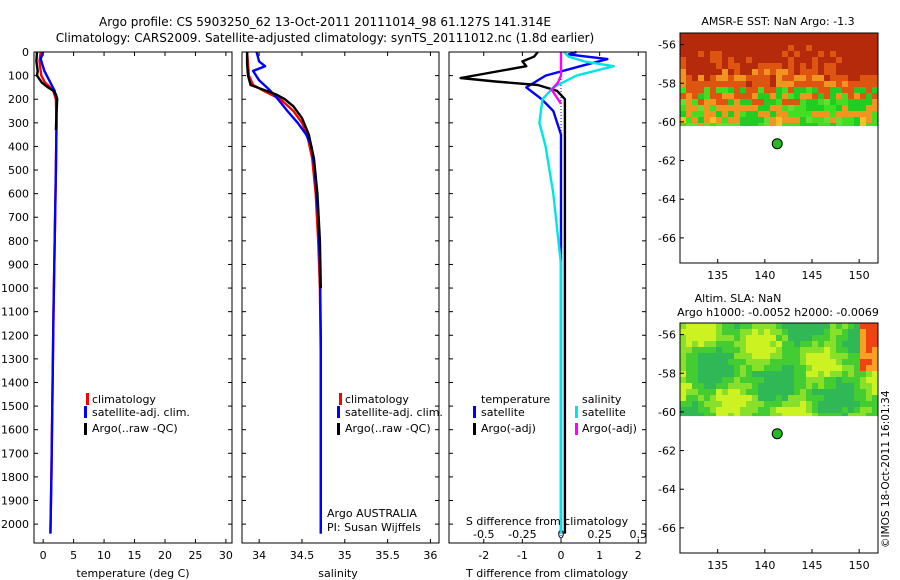 The image size is (900, 580). Describe the element at coordinates (522, 534) in the screenshot. I see `s-tick-label: -0.25` at that location.